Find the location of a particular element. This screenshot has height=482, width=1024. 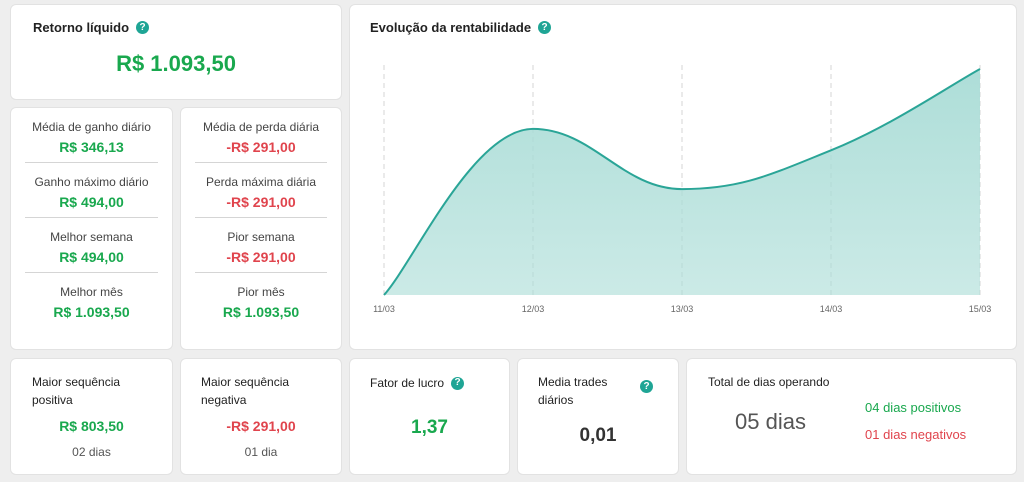

stat-label: Pior mês is located at coordinates (261, 292).